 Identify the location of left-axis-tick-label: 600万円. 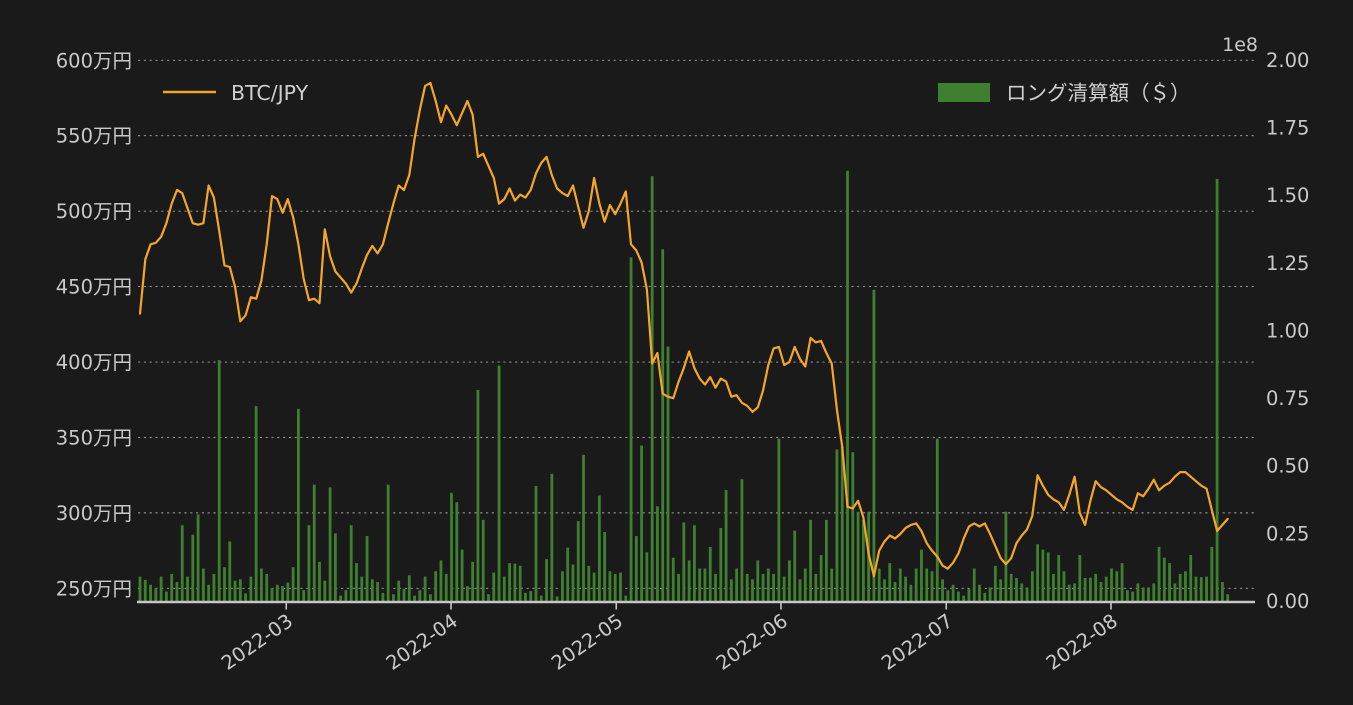
(94, 60).